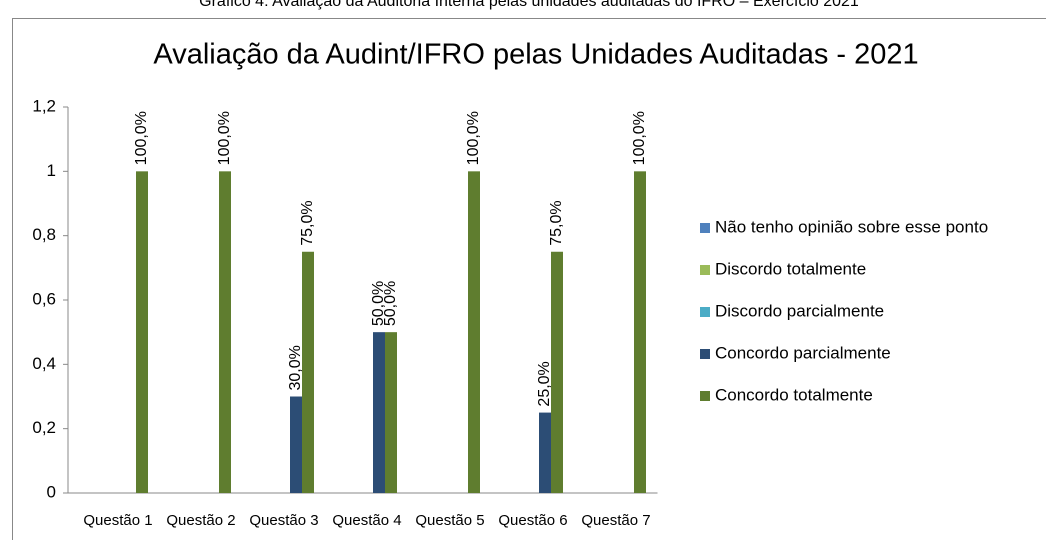  What do you see at coordinates (544, 383) in the screenshot?
I see `data-label: 25,0%` at bounding box center [544, 383].